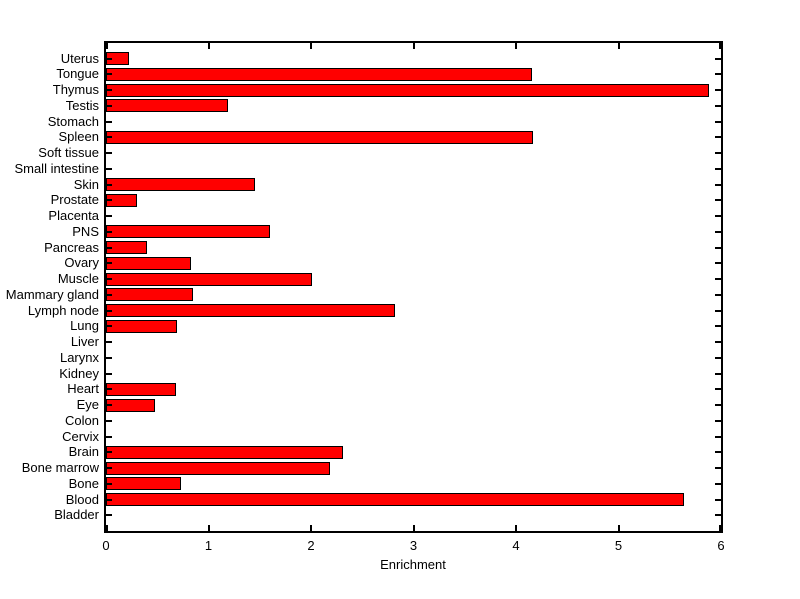  I want to click on bar-skin, so click(180, 185).